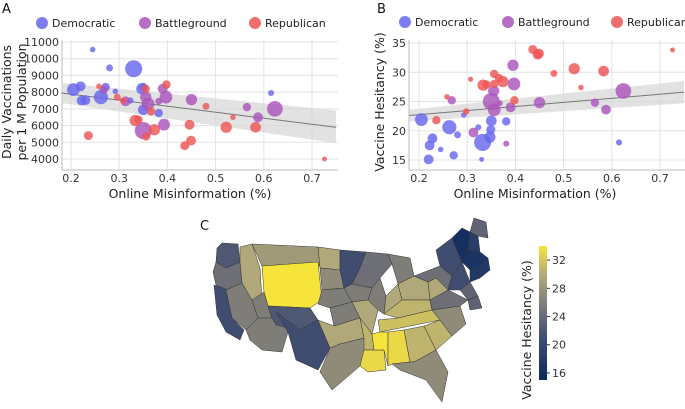 The height and width of the screenshot is (409, 685). Describe the element at coordinates (365, 317) in the screenshot. I see `state-mo` at that location.